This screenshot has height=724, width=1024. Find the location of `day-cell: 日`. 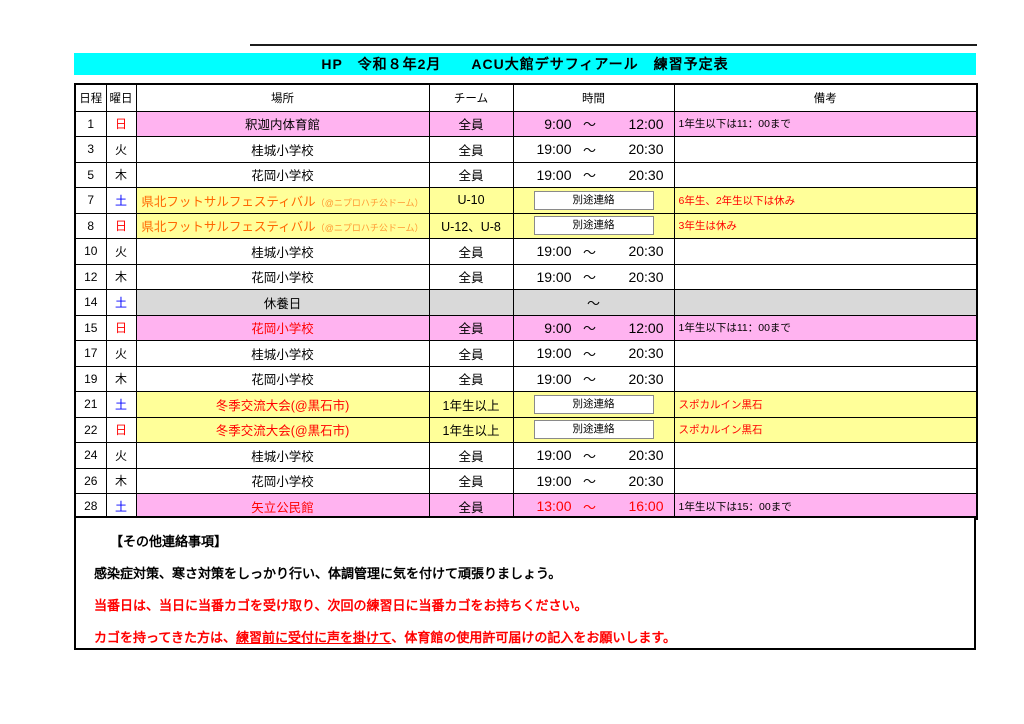

day-cell: 日 is located at coordinates (121, 225).